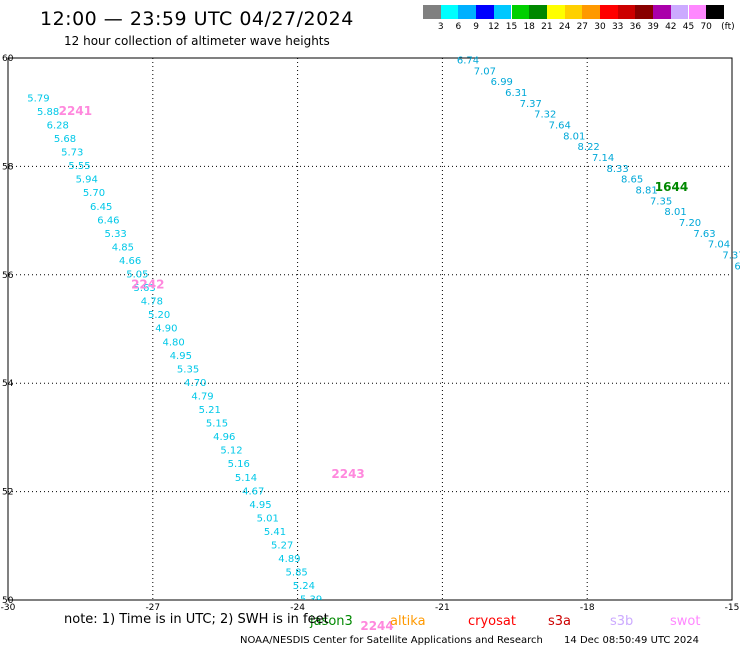 This screenshot has height=650, width=740. What do you see at coordinates (239, 464) in the screenshot?
I see `wave-height-point: 5.16` at bounding box center [239, 464].